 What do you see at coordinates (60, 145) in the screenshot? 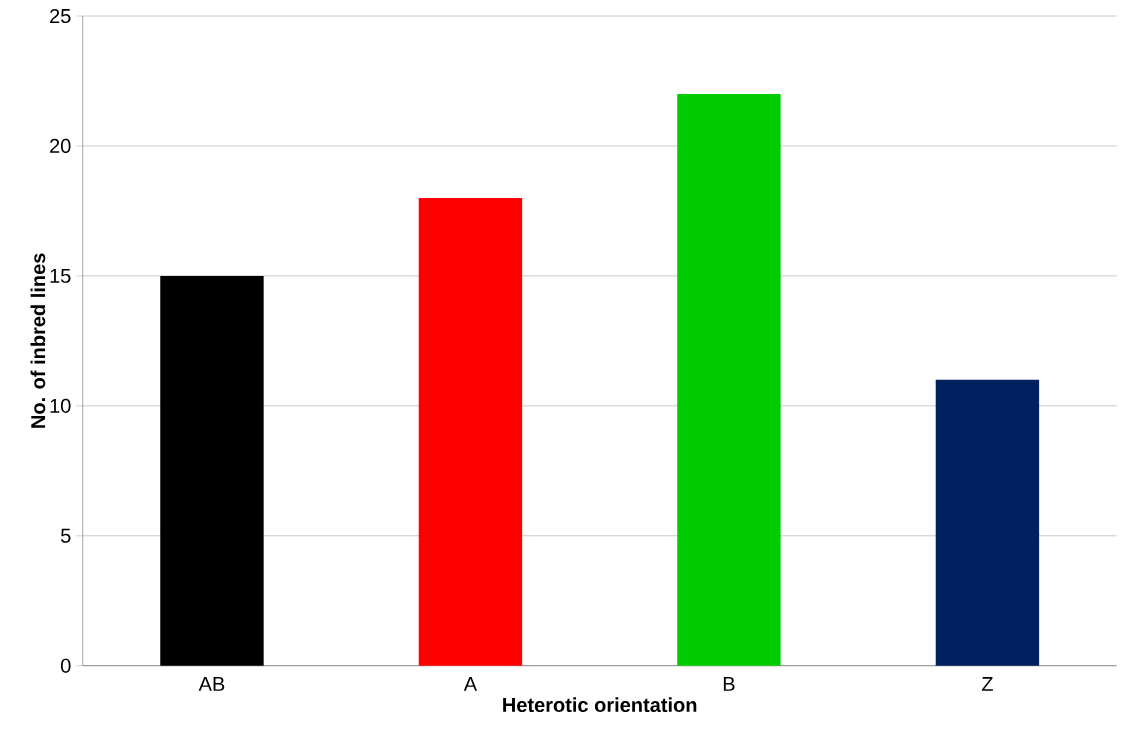
I see `y-tick-label: 20` at bounding box center [60, 145].